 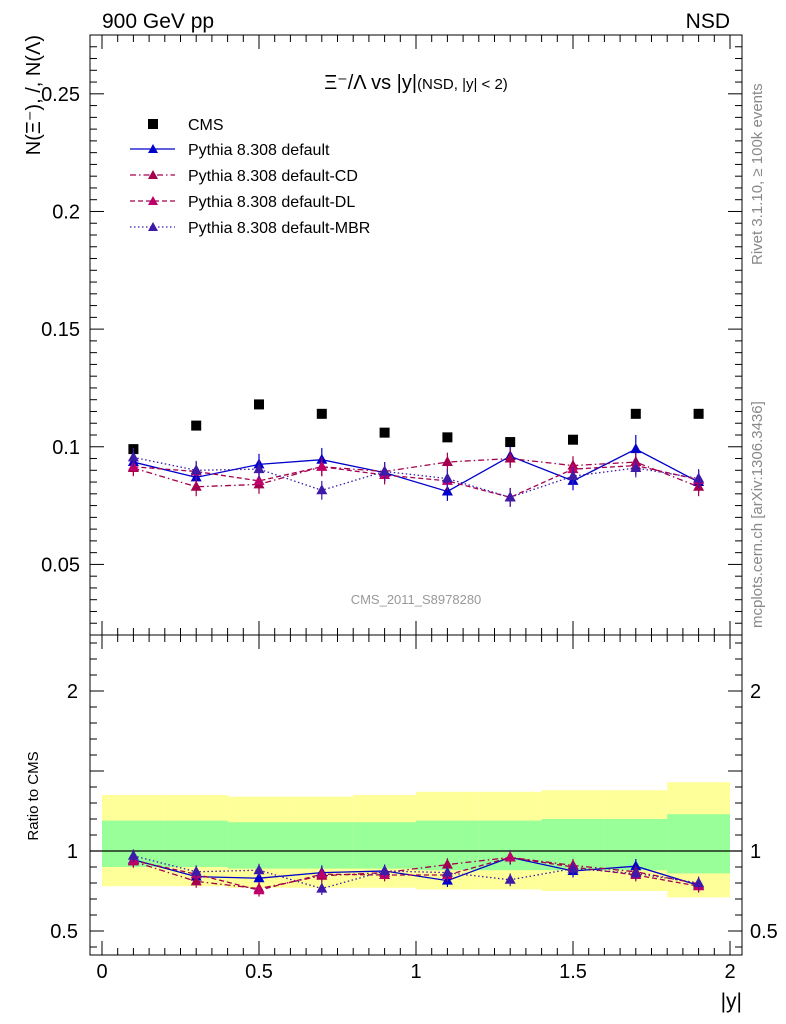 I want to click on legend-mbr-marker, so click(x=153, y=226).